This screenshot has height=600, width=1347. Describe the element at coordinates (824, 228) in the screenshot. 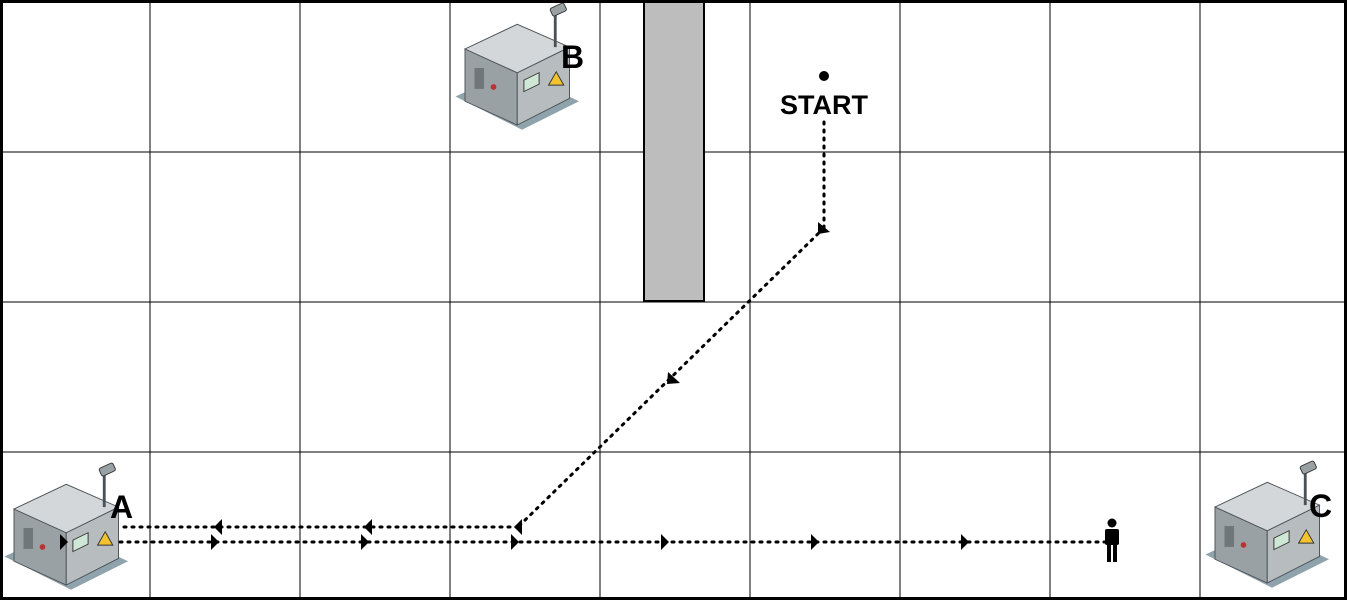

I see `arrow-corner` at that location.